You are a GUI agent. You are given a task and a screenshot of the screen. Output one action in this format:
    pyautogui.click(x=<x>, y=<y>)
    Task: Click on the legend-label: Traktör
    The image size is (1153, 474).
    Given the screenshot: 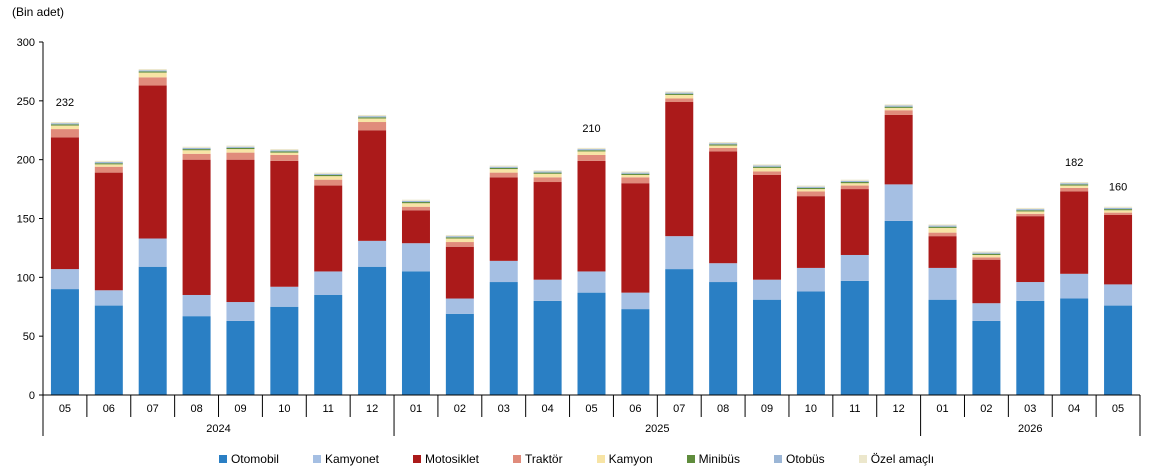 What is the action you would take?
    pyautogui.click(x=544, y=459)
    